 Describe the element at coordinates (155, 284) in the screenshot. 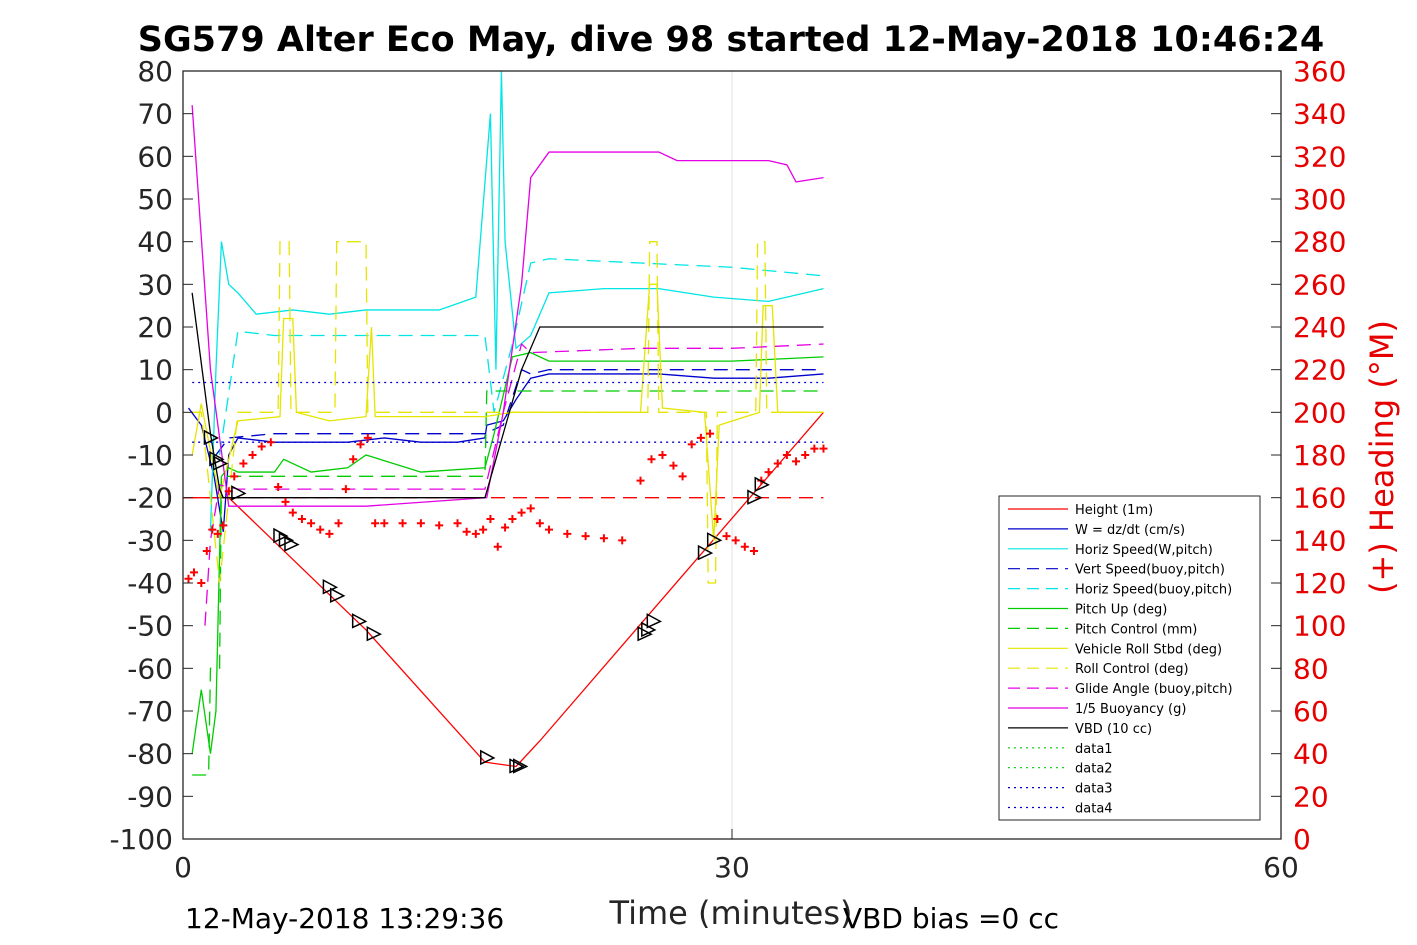

I see `y-tick-label: 30` at that location.